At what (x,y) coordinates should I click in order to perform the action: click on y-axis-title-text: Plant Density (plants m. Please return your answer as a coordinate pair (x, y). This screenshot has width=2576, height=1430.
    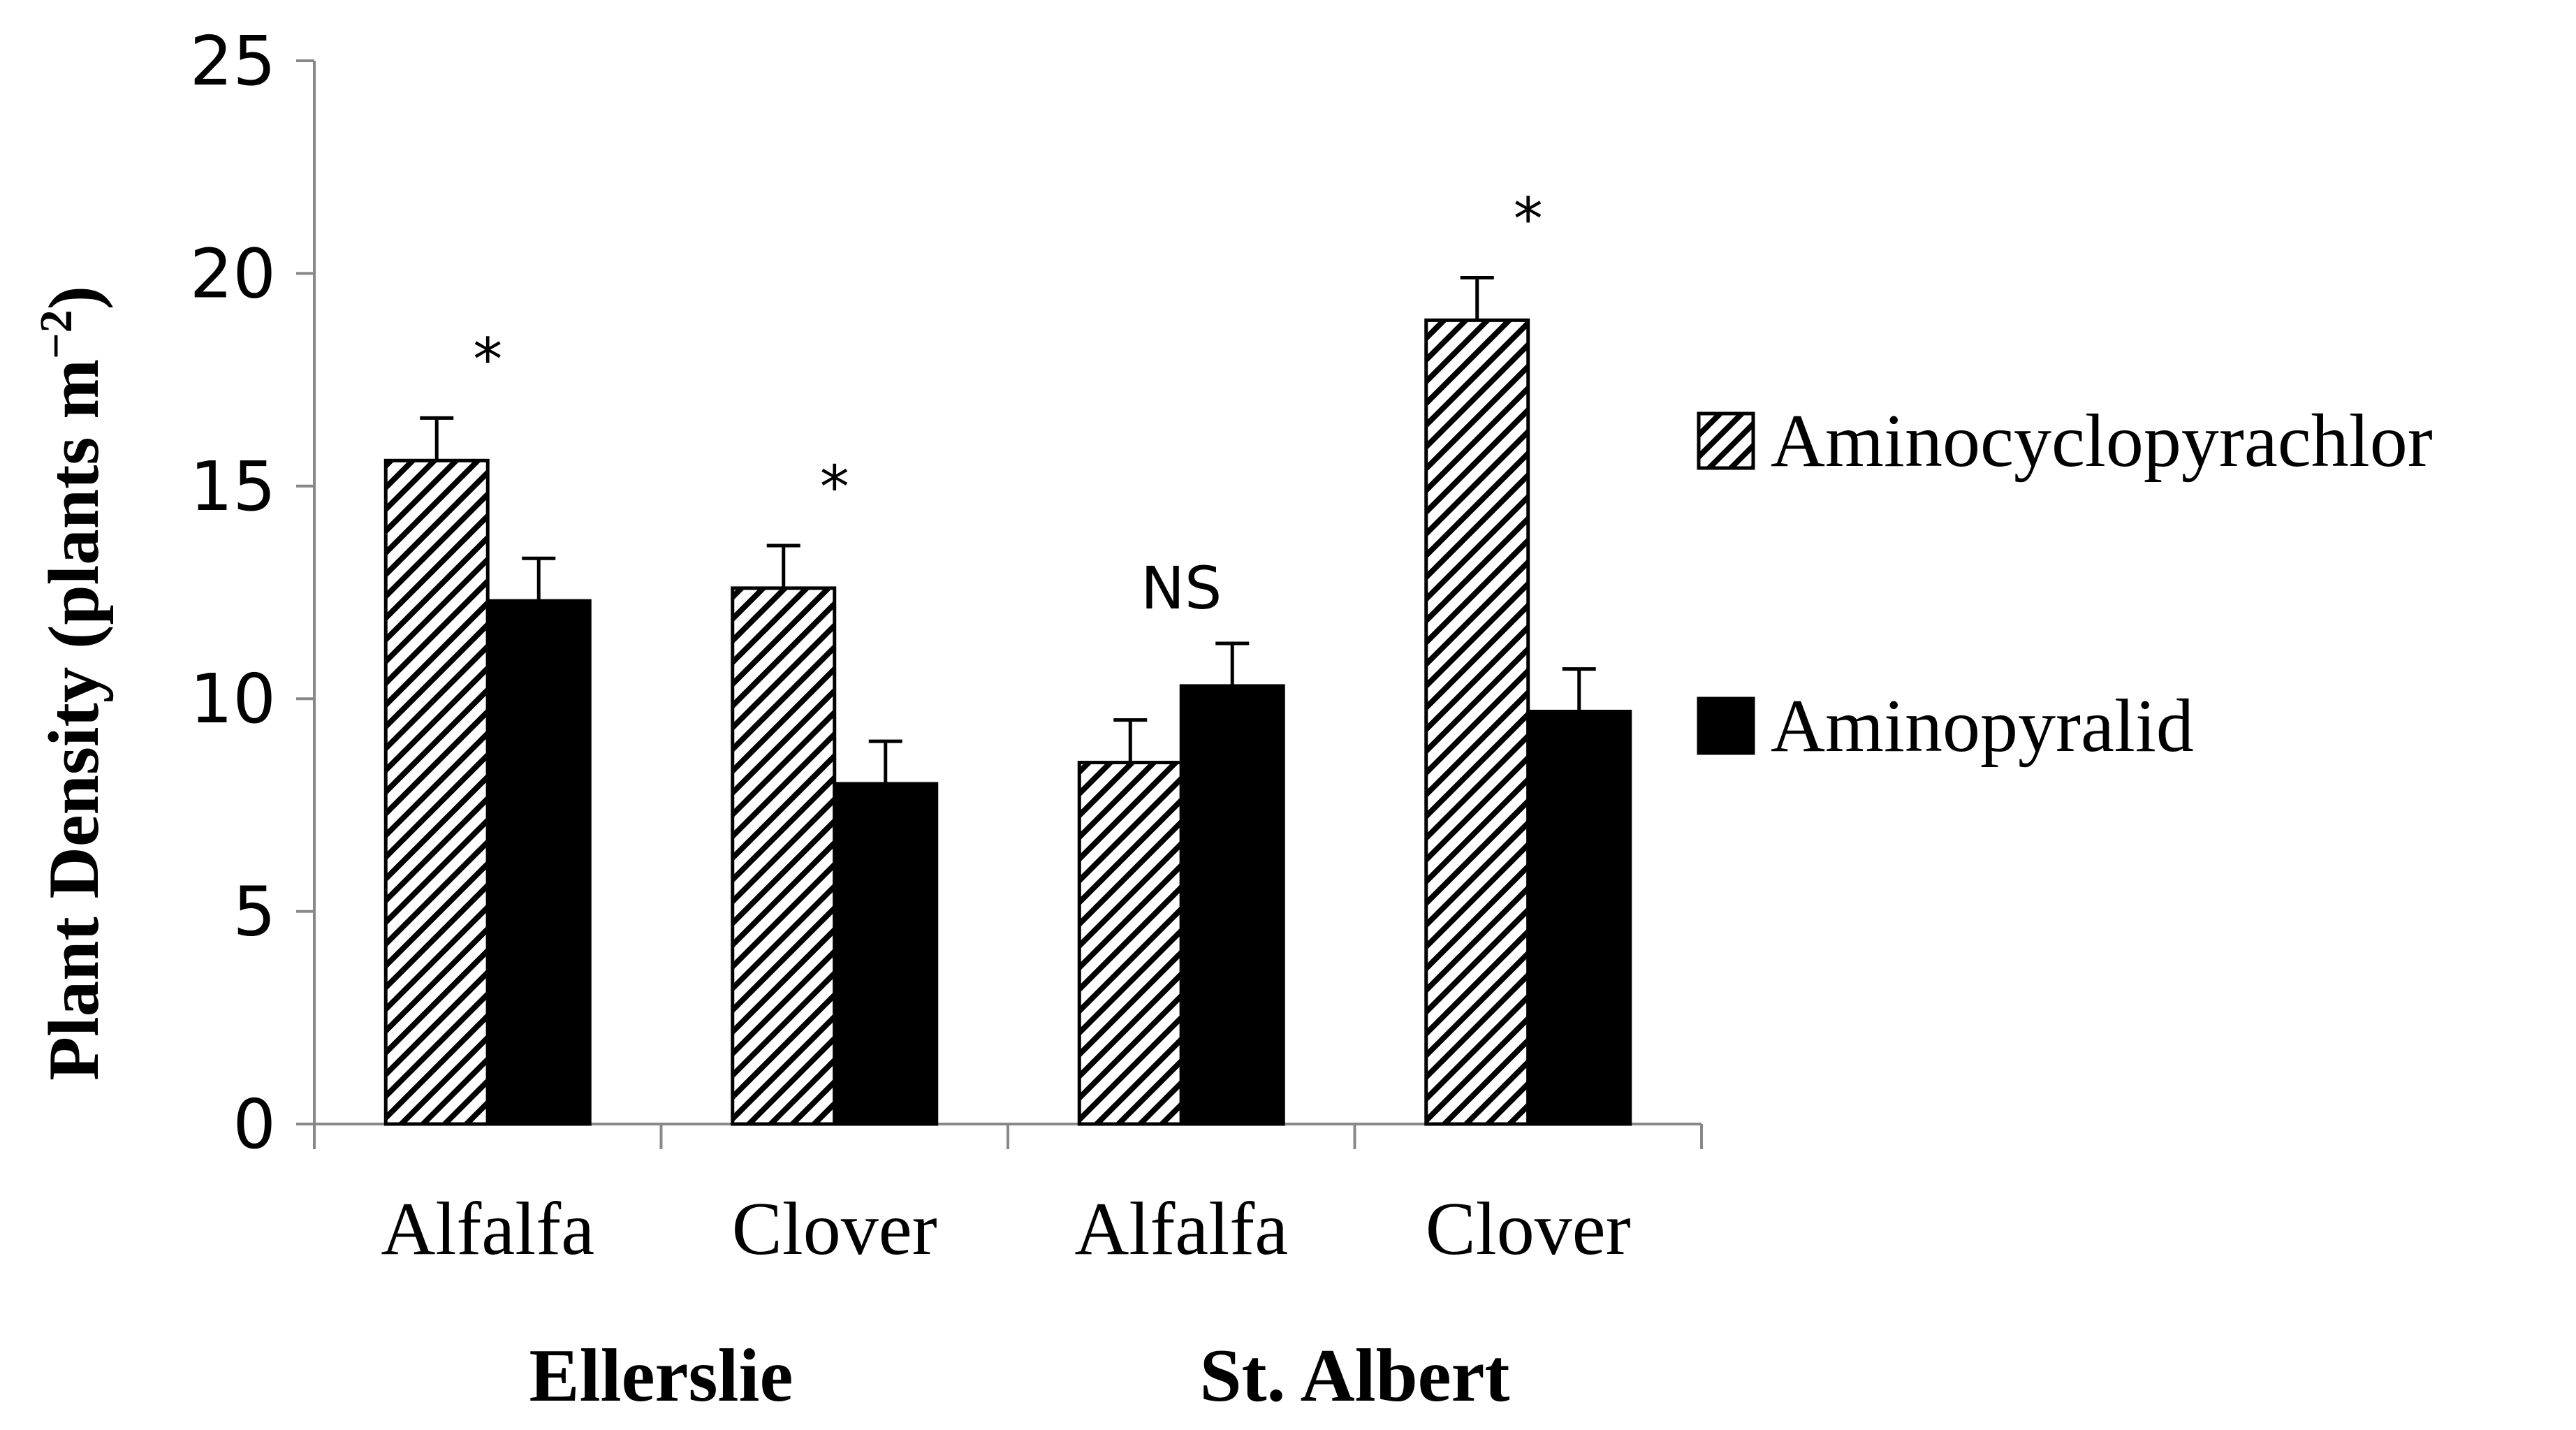
    Looking at the image, I should click on (74, 720).